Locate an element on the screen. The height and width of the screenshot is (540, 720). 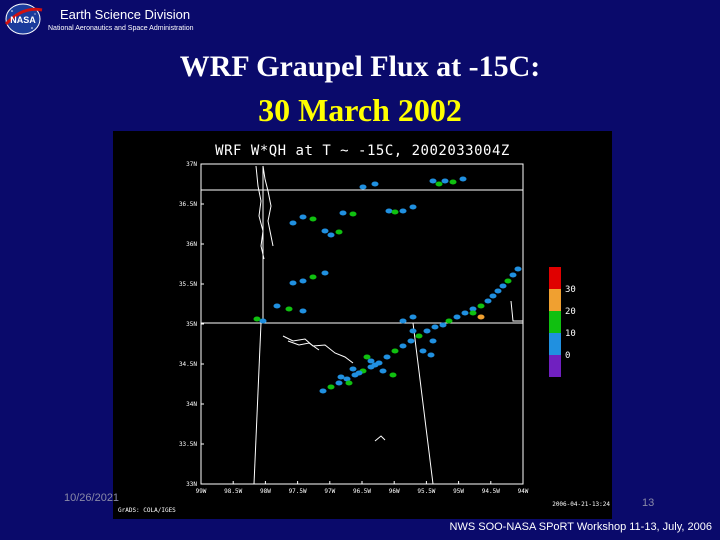
footer-date: 10/26/2021 is located at coordinates (92, 498).